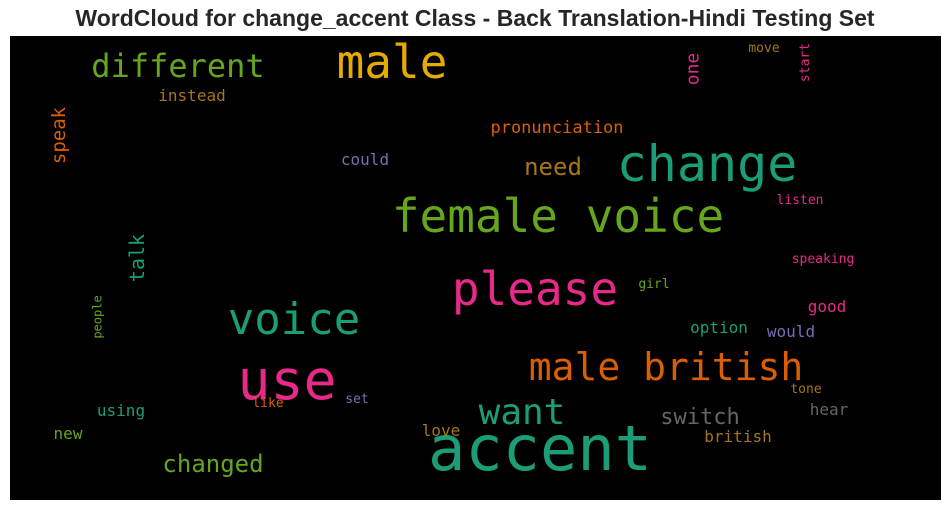 The image size is (950, 511). Describe the element at coordinates (827, 306) in the screenshot. I see `word-good: good` at that location.